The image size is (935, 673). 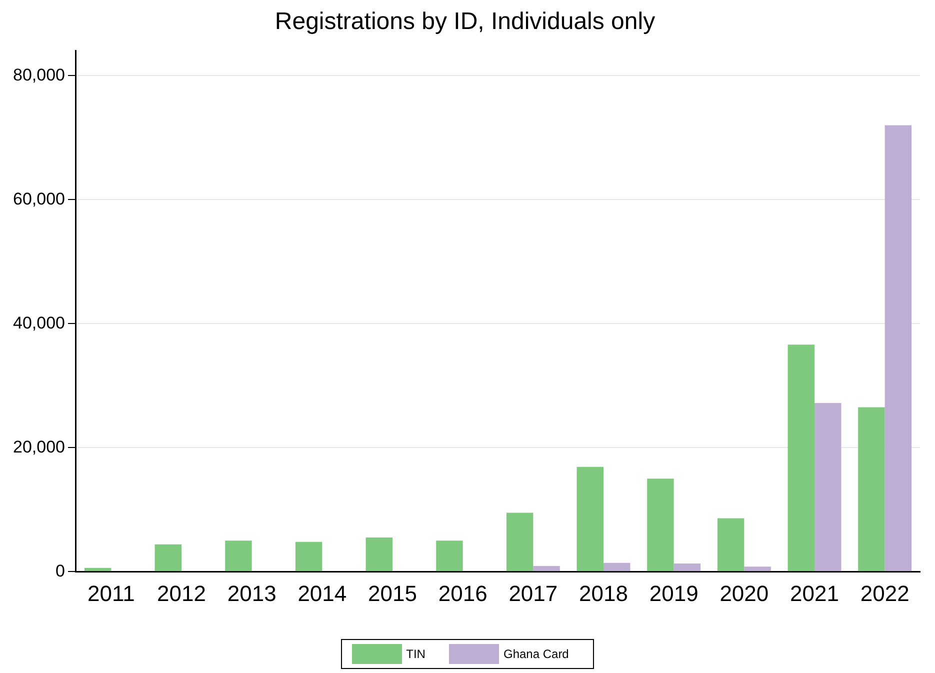 What do you see at coordinates (744, 593) in the screenshot?
I see `x-tick-label: 2020` at bounding box center [744, 593].